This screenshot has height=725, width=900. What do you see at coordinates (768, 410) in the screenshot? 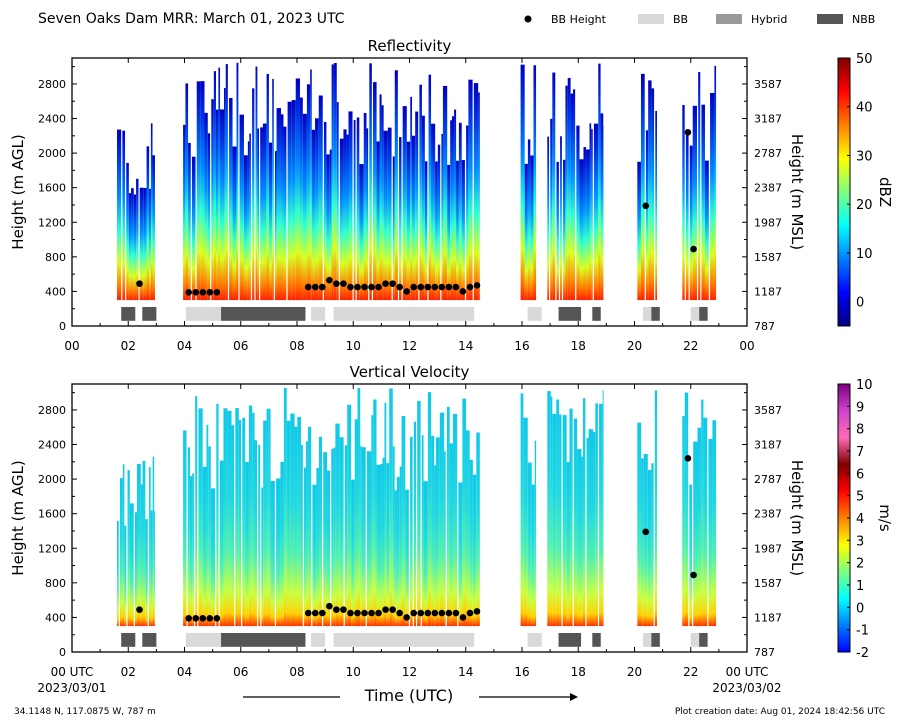
I see `y-tick-label-right: 3587` at bounding box center [768, 410].